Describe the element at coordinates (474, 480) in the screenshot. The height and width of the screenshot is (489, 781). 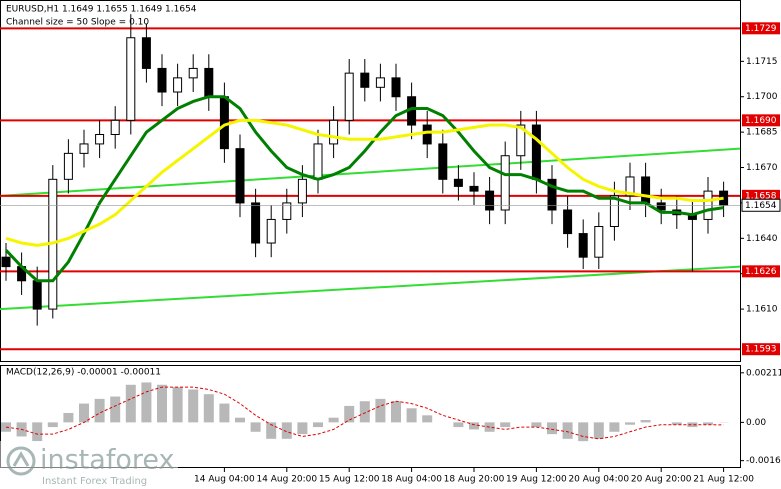
I see `x-tick-label: 18 Aug 20:00` at that location.